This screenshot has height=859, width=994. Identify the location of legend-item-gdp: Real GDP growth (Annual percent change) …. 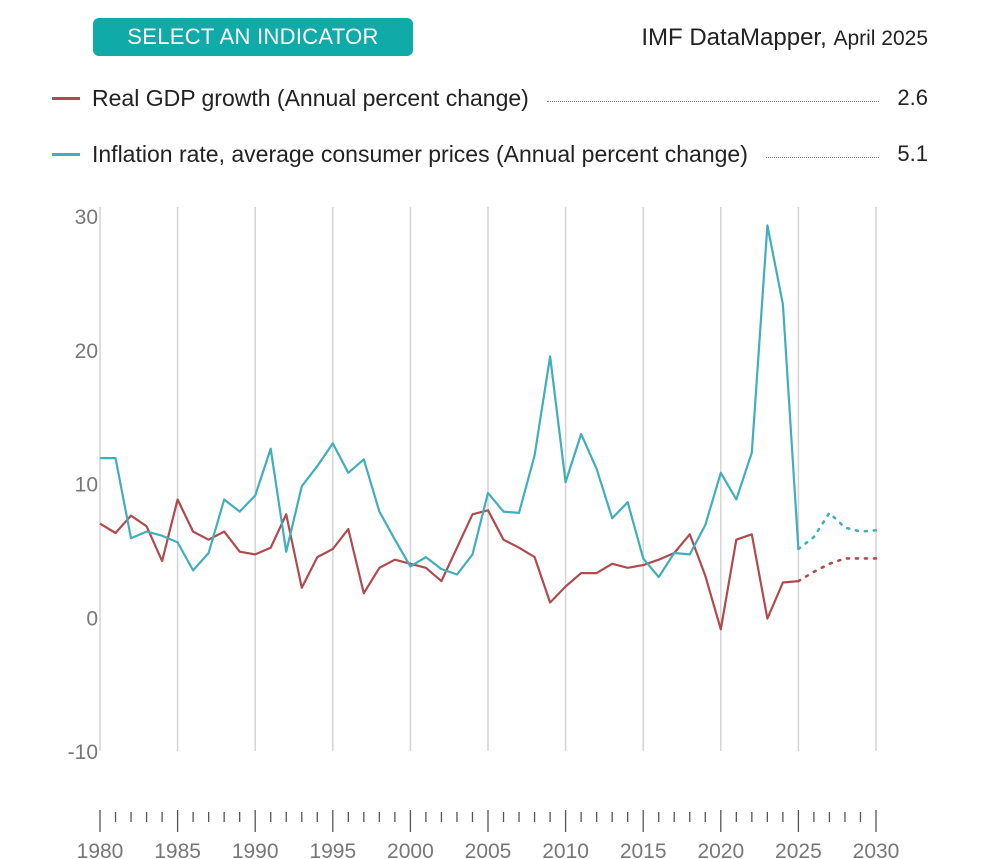
(490, 98).